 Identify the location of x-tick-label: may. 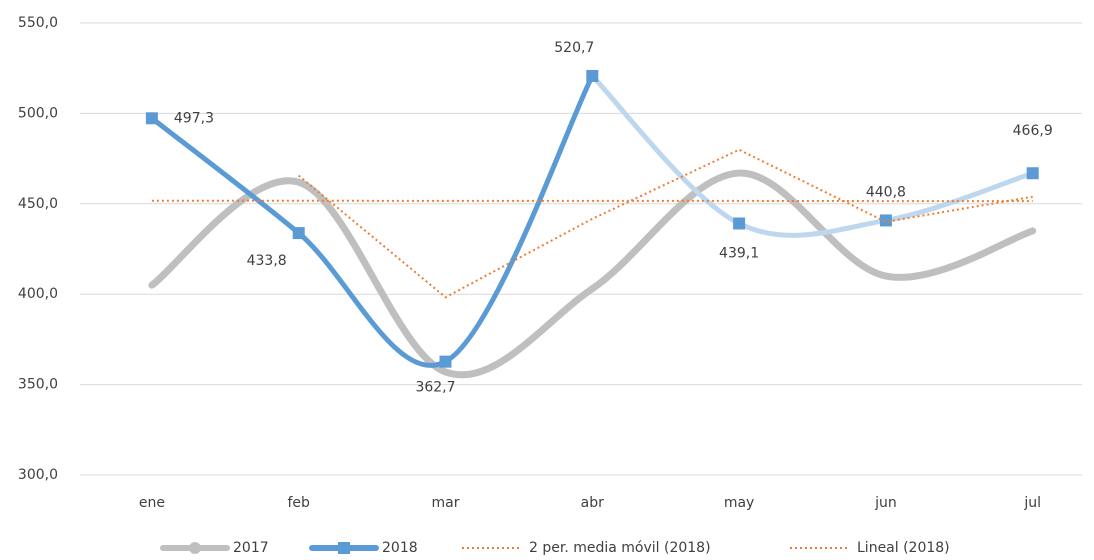
(739, 503).